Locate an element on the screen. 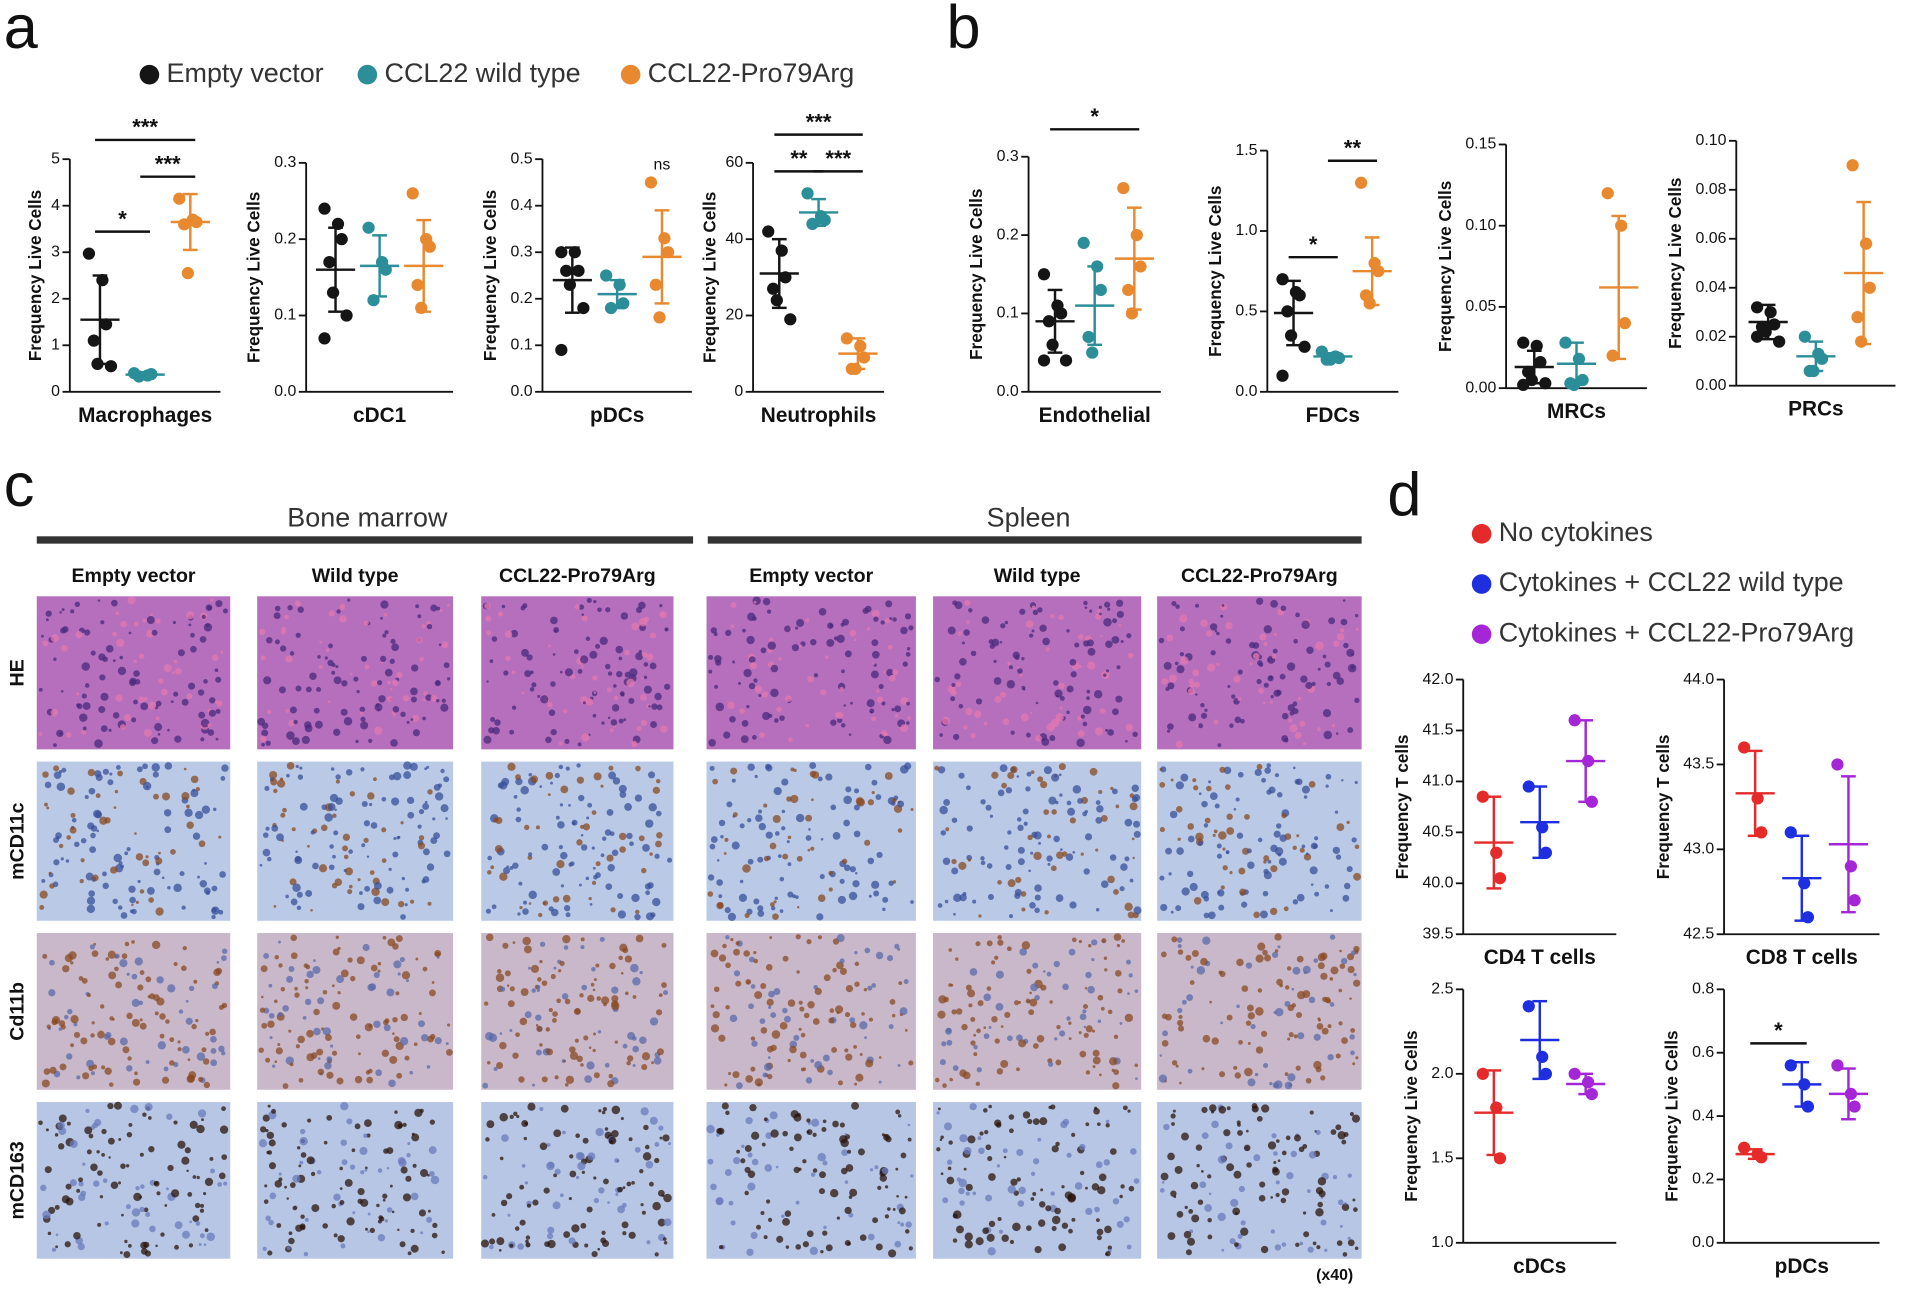 This screenshot has width=1920, height=1293. y-tick-label: 2.5 is located at coordinates (1442, 989).